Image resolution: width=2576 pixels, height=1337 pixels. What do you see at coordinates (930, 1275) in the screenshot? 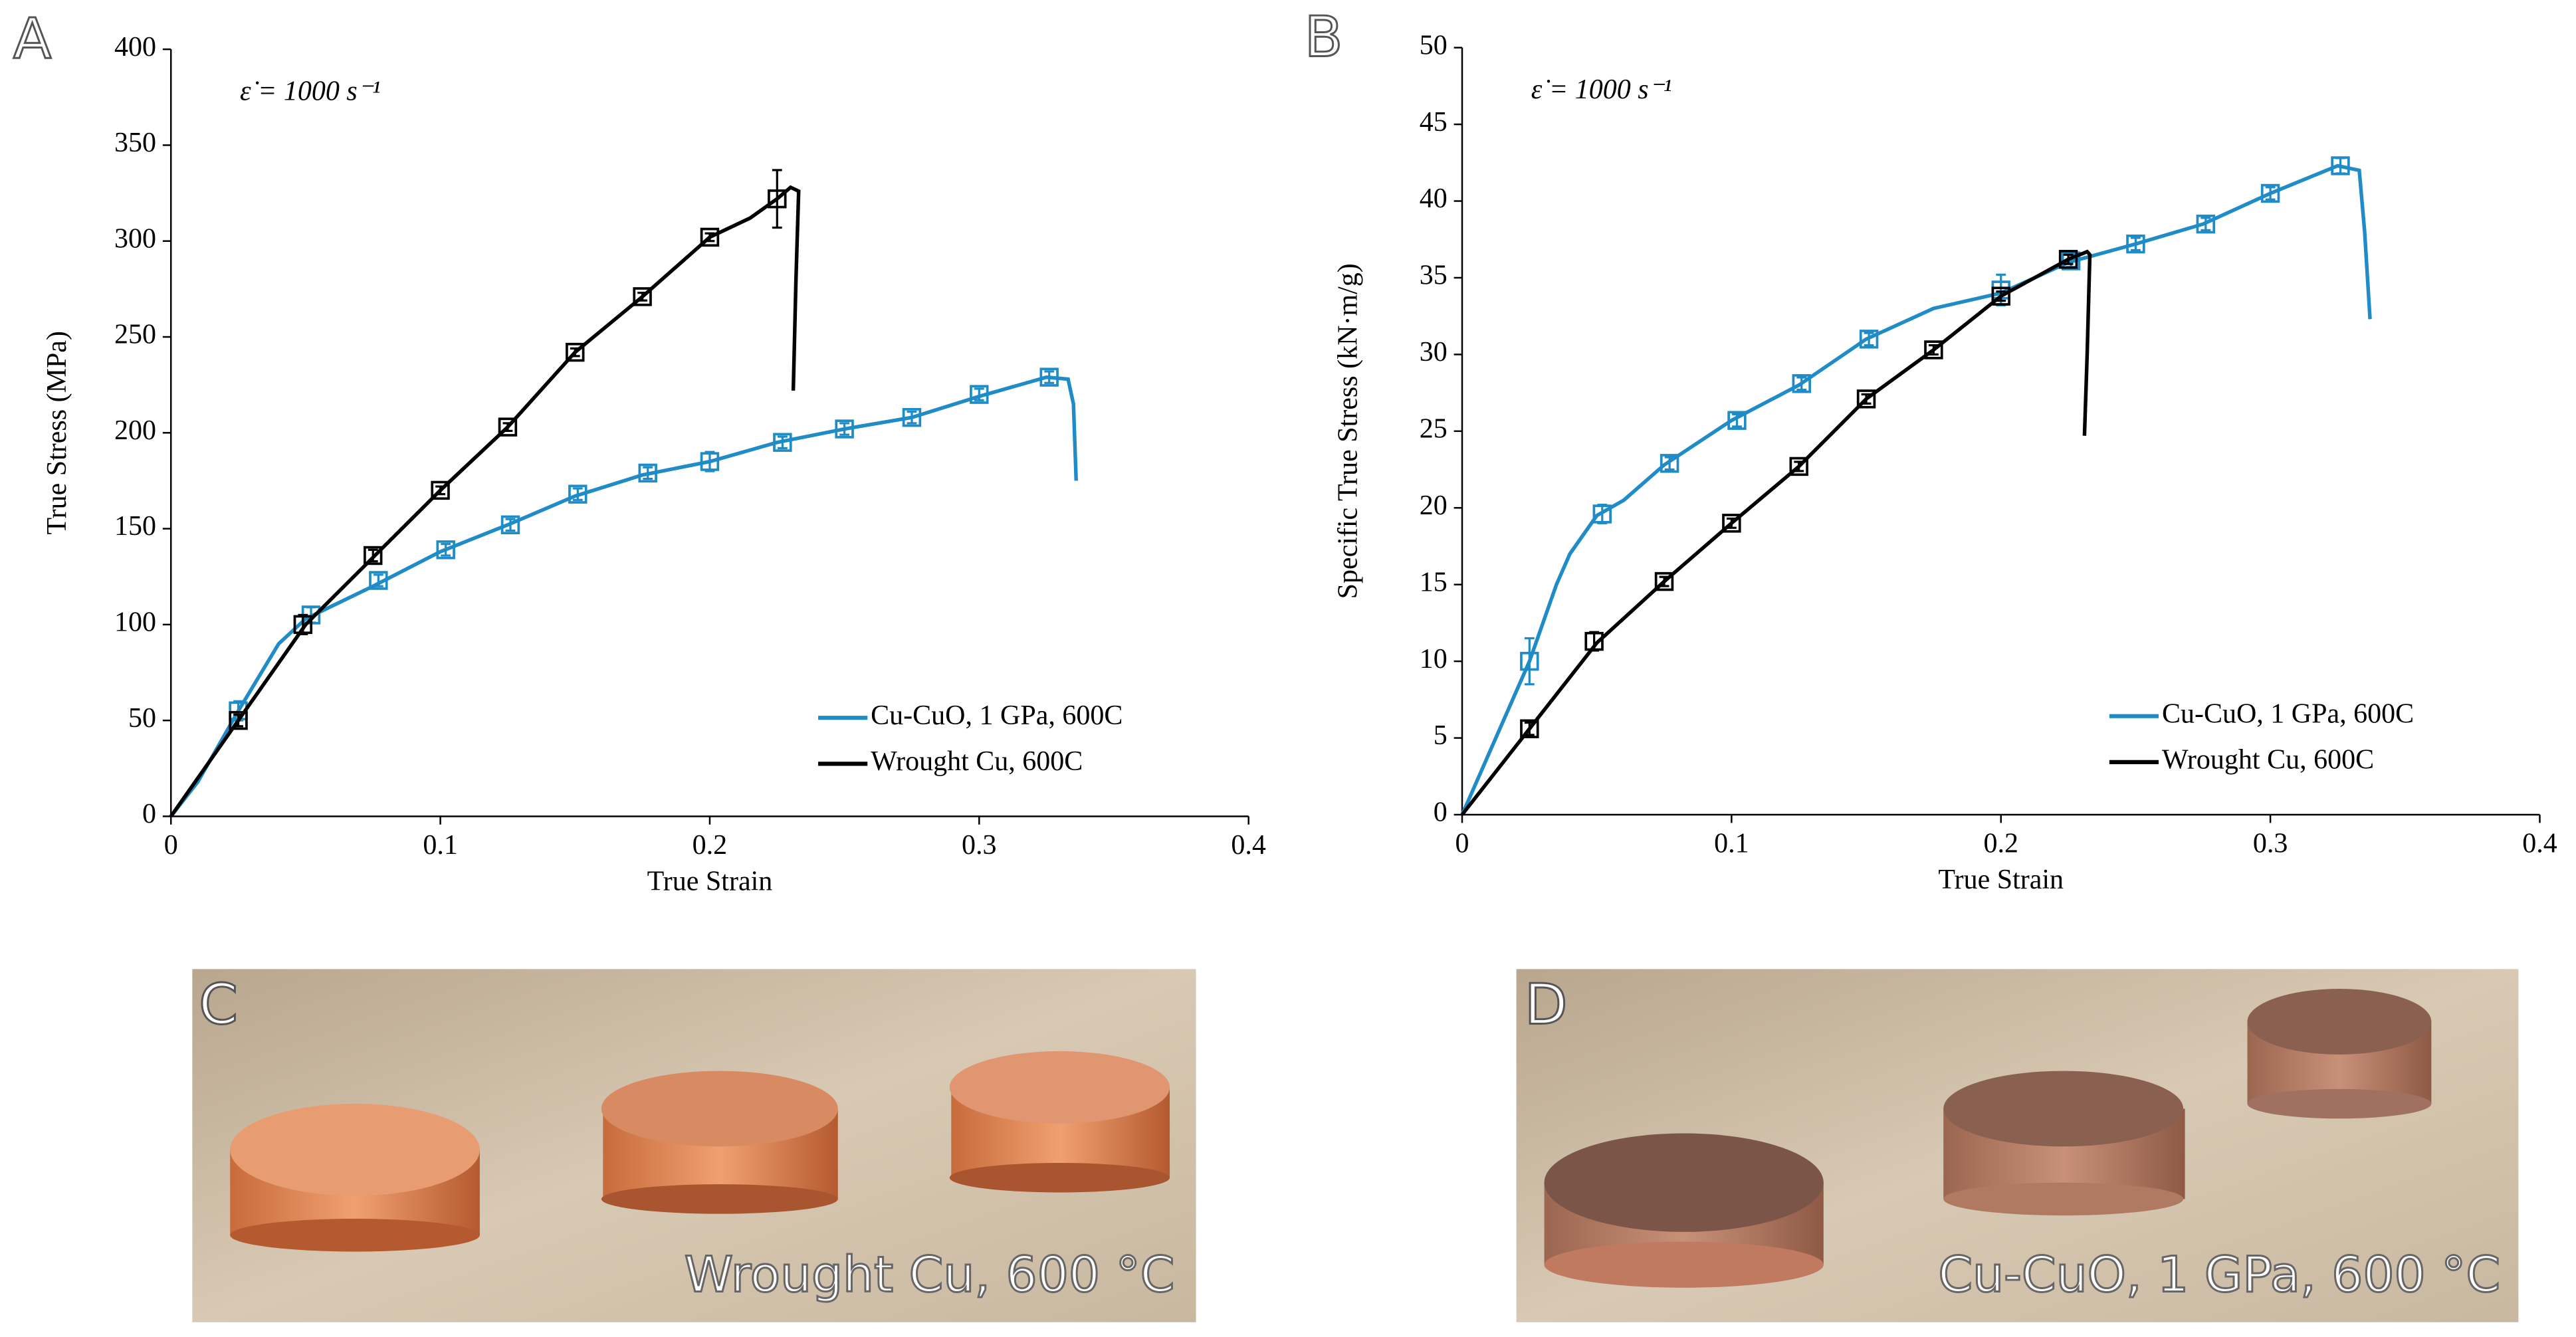
I see `photo-caption: Wrought Cu, 600 °C` at bounding box center [930, 1275].